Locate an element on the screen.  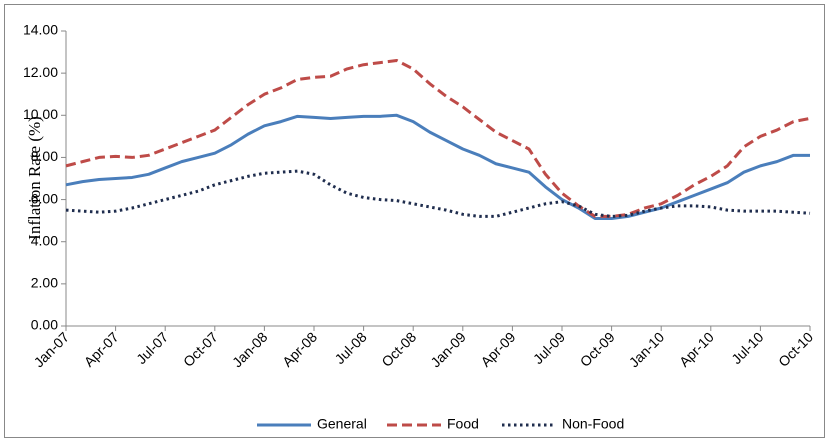
y-tick-label: 0.00 is located at coordinates (44, 325).